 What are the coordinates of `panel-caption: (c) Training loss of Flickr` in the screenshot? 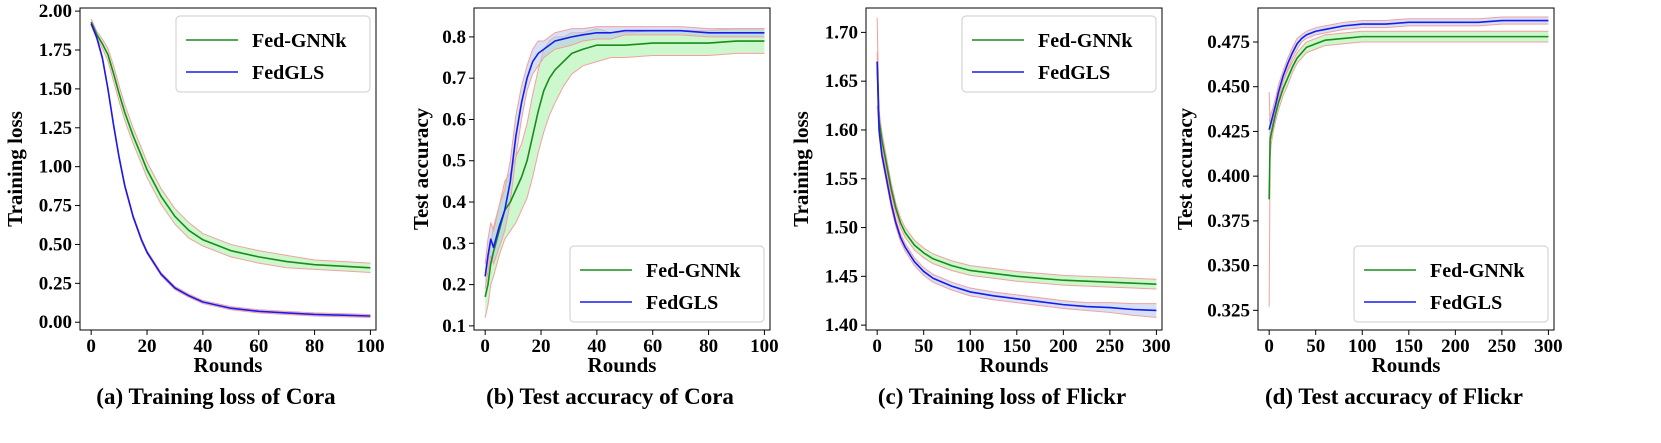 It's located at (1002, 396).